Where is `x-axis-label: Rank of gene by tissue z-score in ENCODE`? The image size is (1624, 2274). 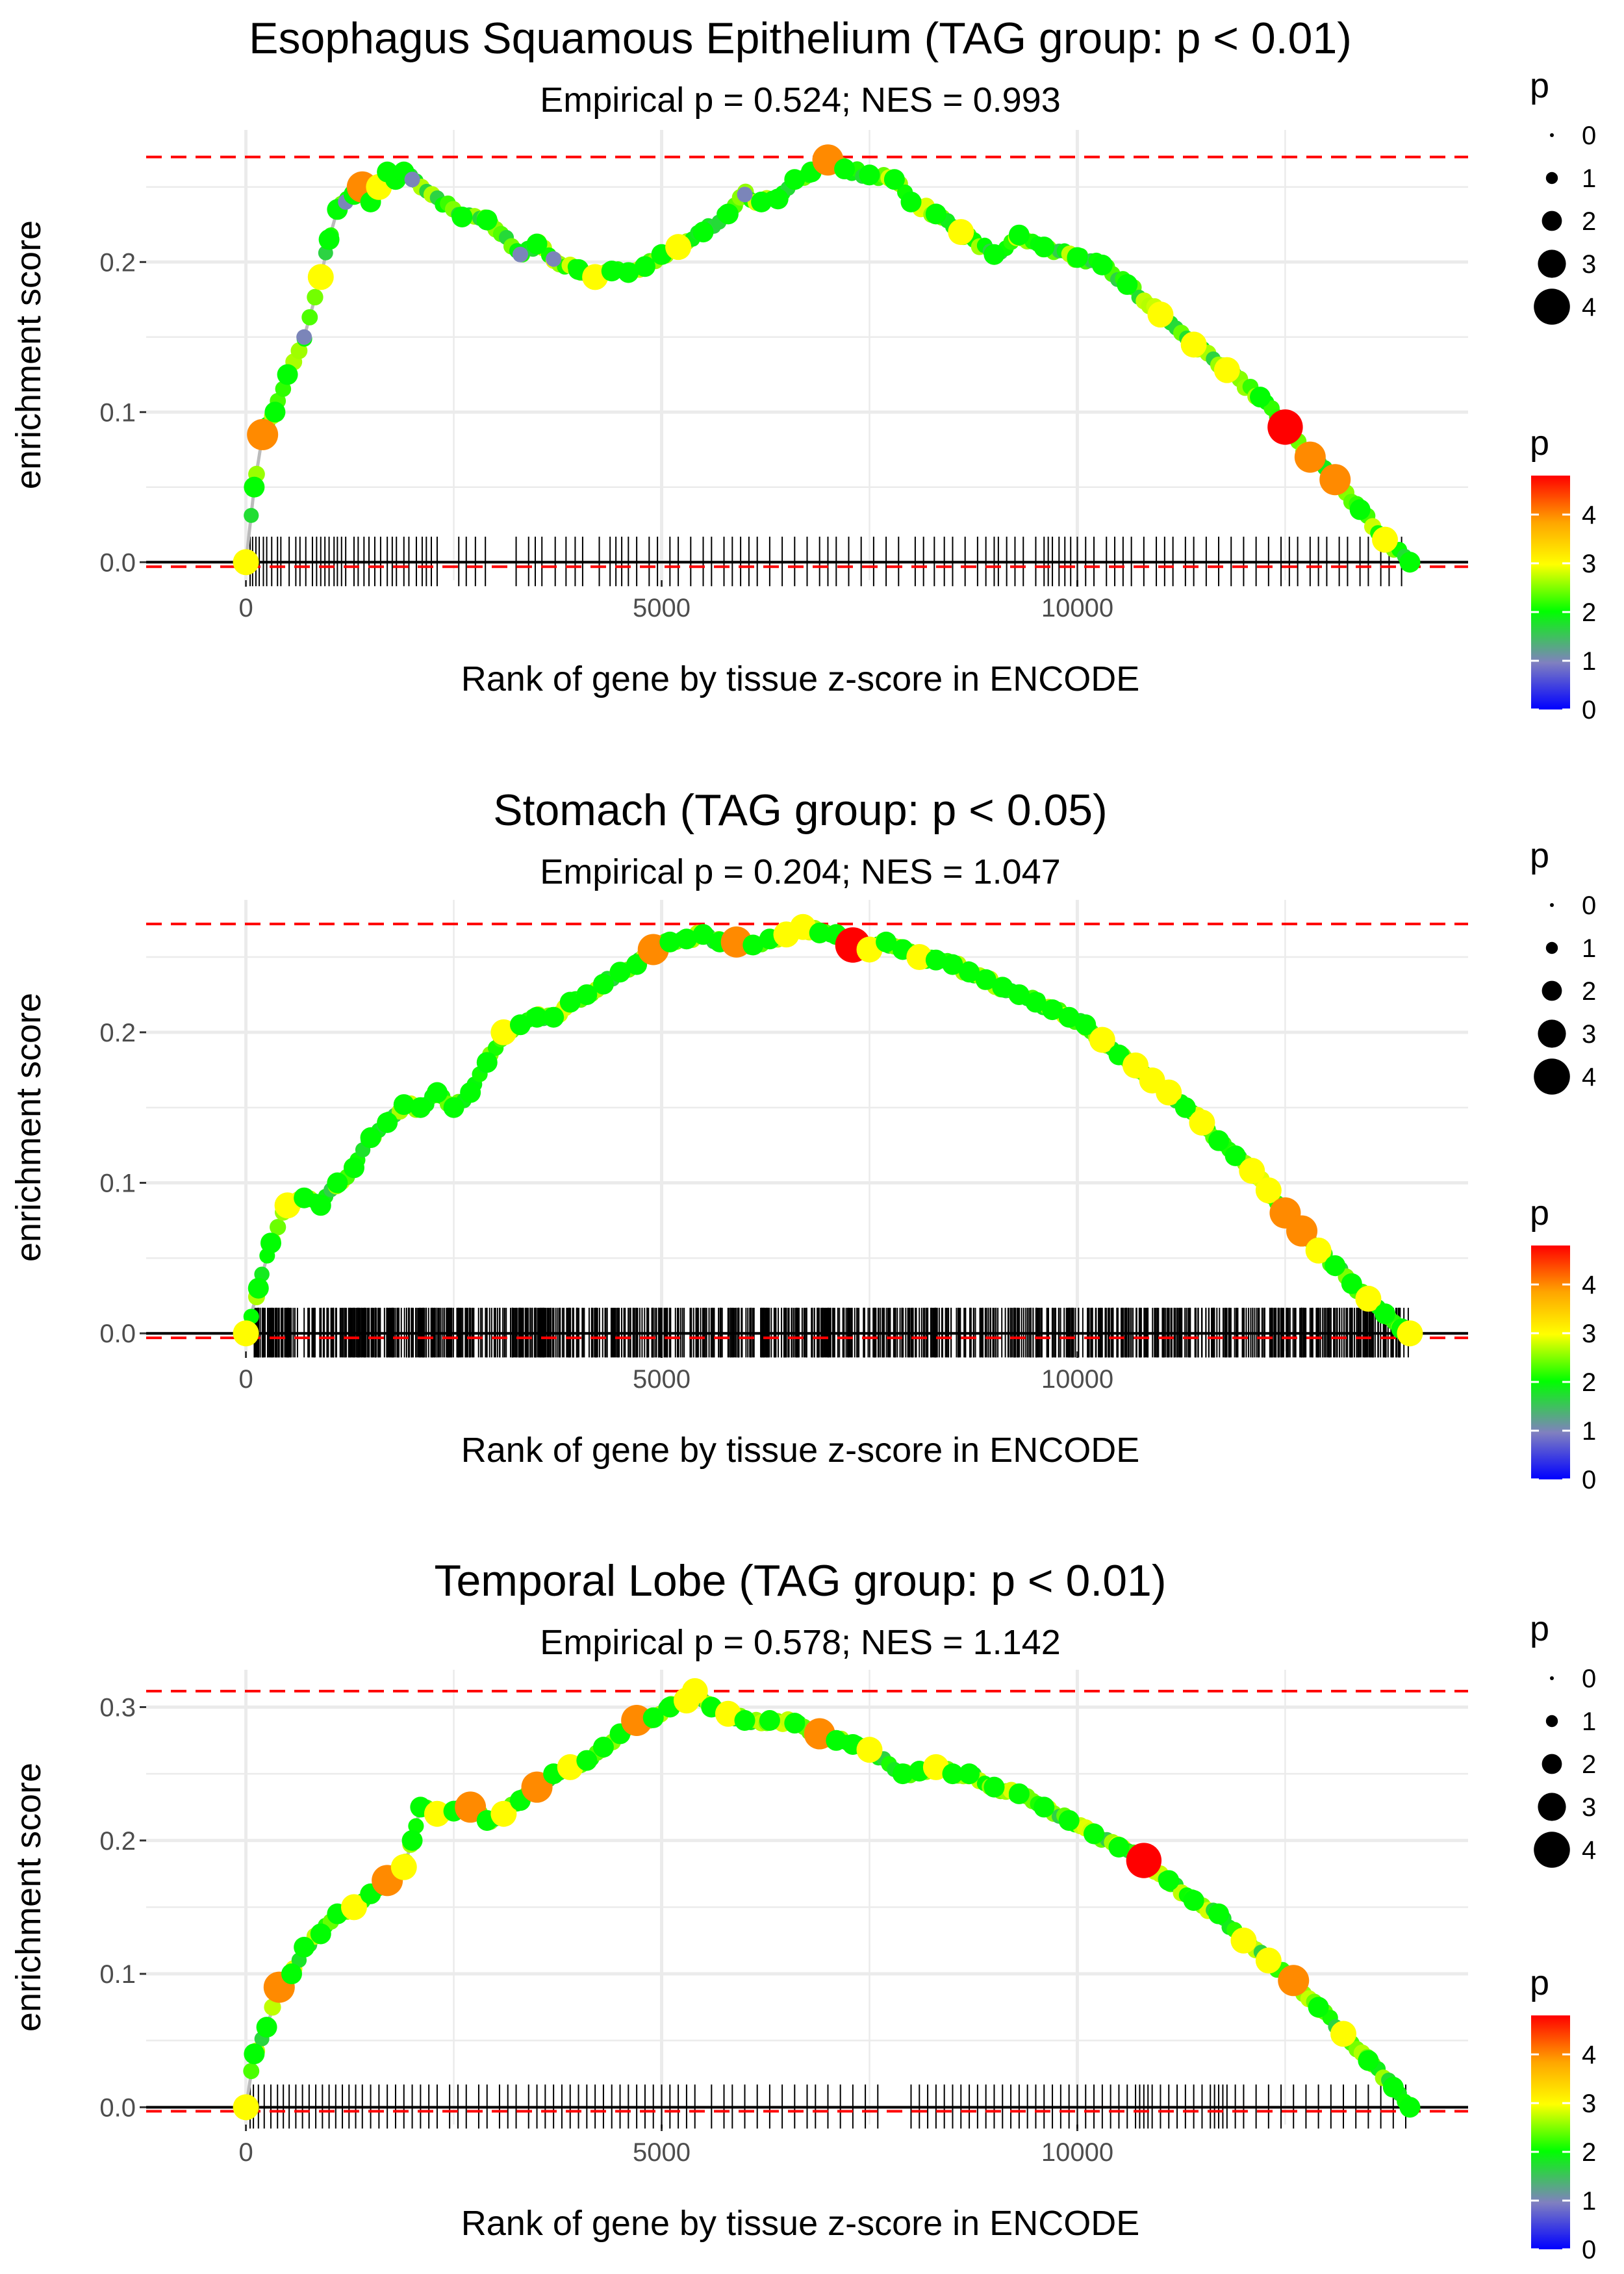
x-axis-label: Rank of gene by tissue z-score in ENCODE is located at coordinates (800, 2223).